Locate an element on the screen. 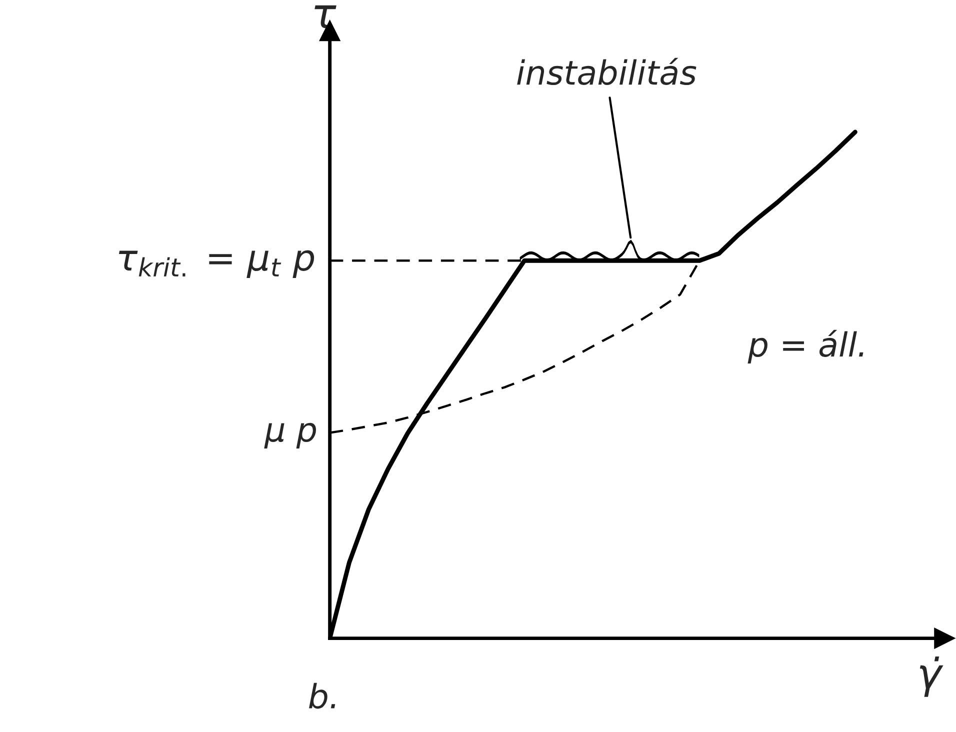  text: instabilitás is located at coordinates (606, 72).